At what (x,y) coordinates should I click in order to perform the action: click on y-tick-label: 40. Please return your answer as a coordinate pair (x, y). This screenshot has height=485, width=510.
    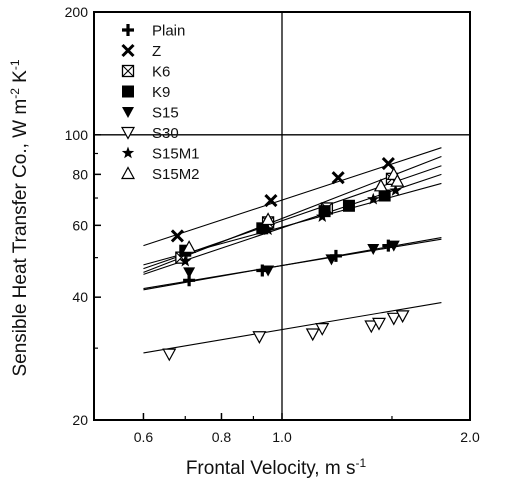
    Looking at the image, I should click on (80, 297).